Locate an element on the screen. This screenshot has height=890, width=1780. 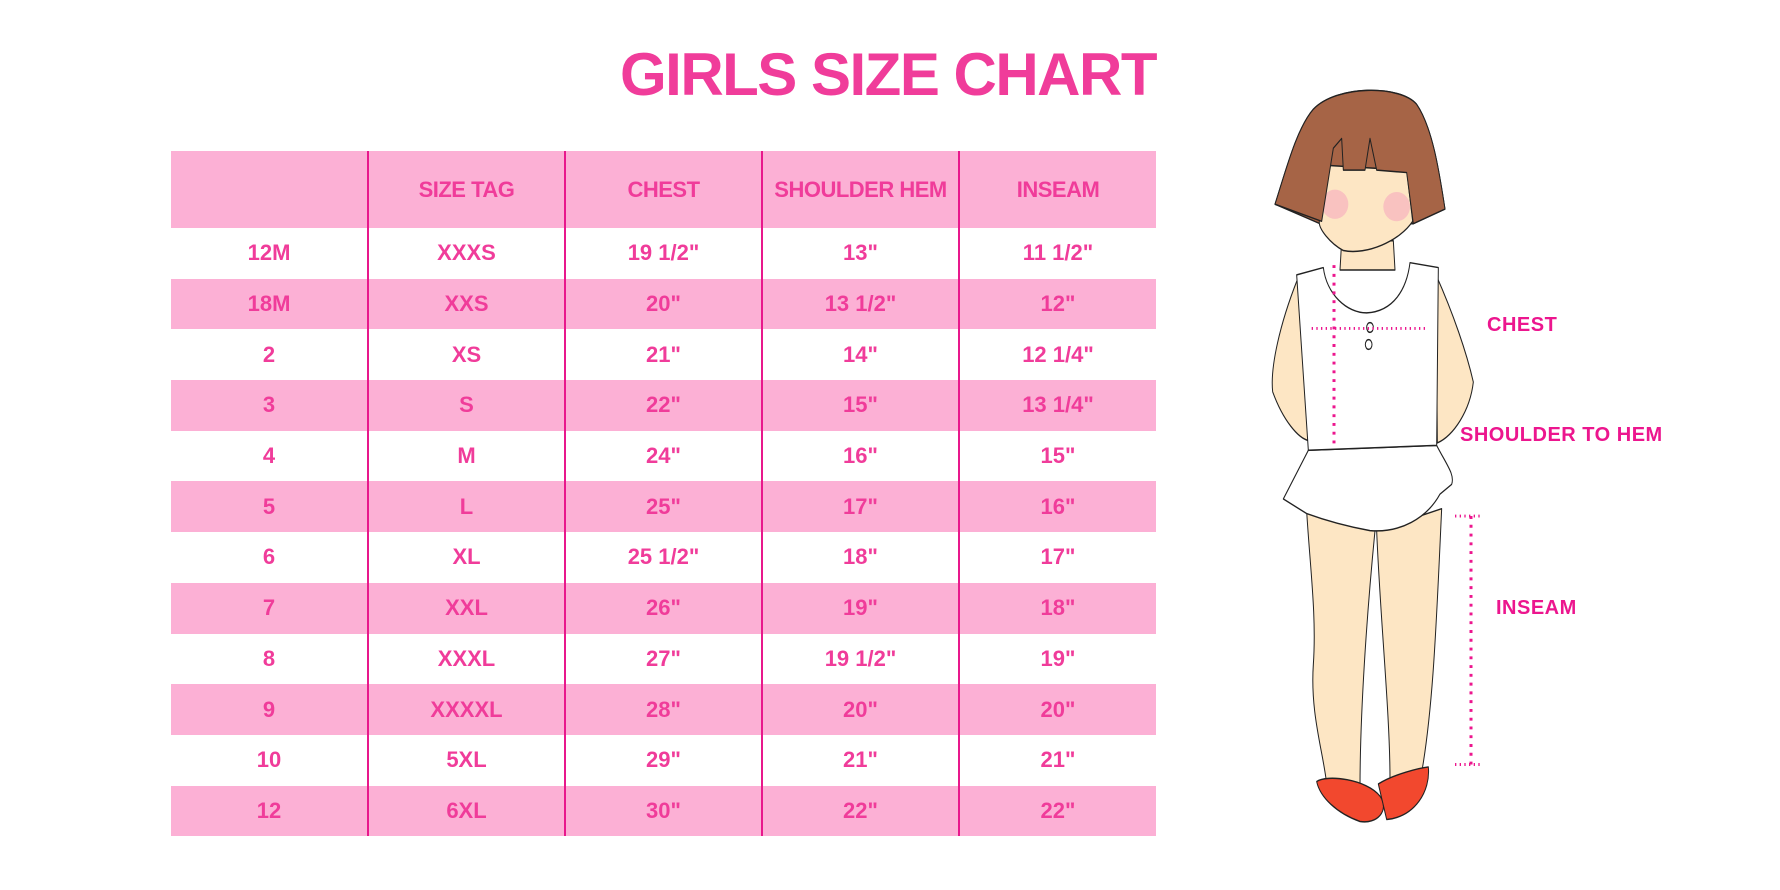
girl-figure-illustration is located at coordinates (1375, 456).